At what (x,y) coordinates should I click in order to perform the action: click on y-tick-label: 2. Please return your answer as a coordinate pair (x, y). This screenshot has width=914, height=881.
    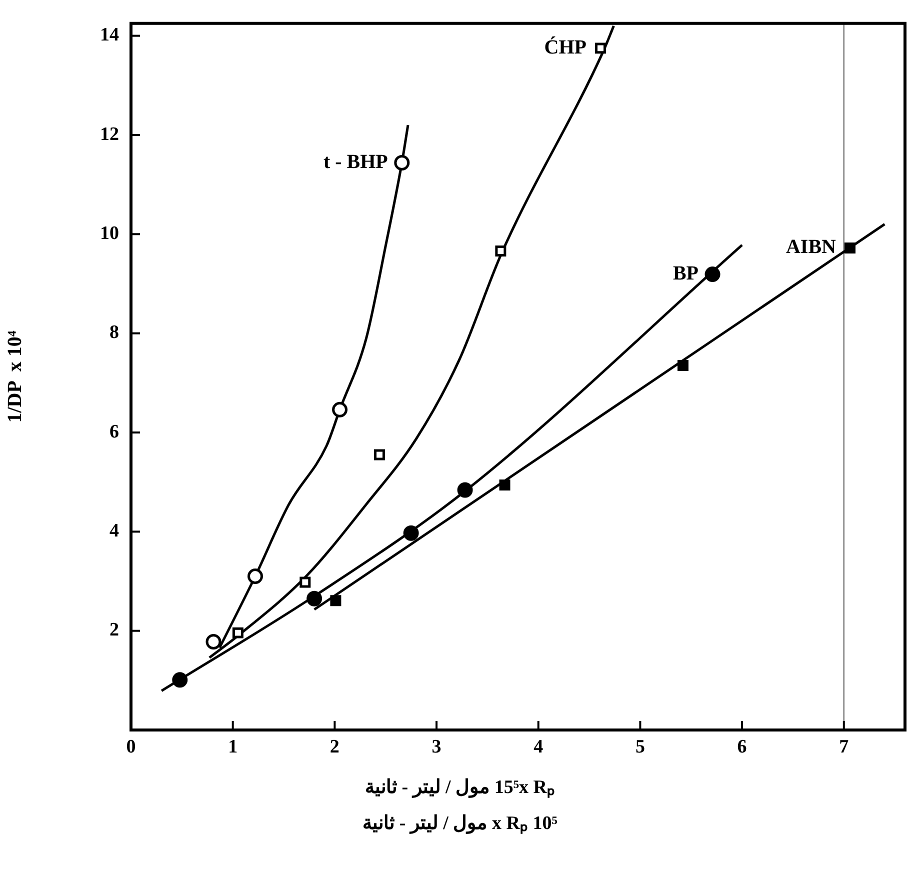
    Looking at the image, I should click on (114, 630).